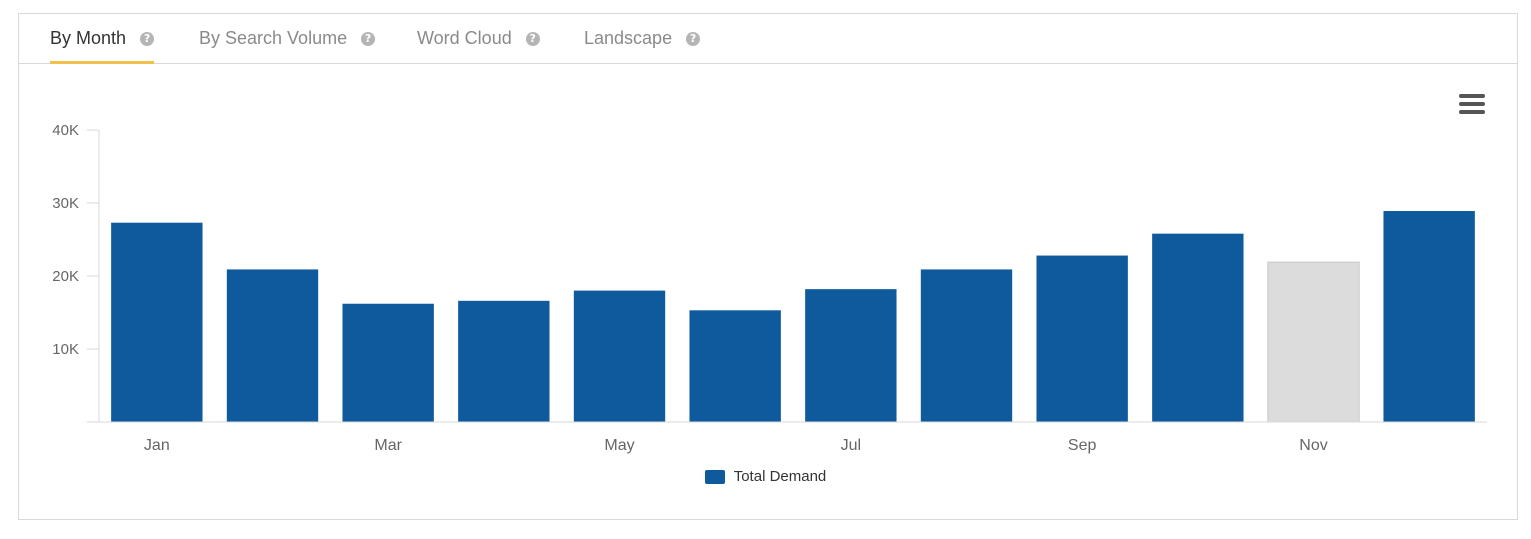  I want to click on y-axis: 10K 20K 30K 40K, so click(76, 272).